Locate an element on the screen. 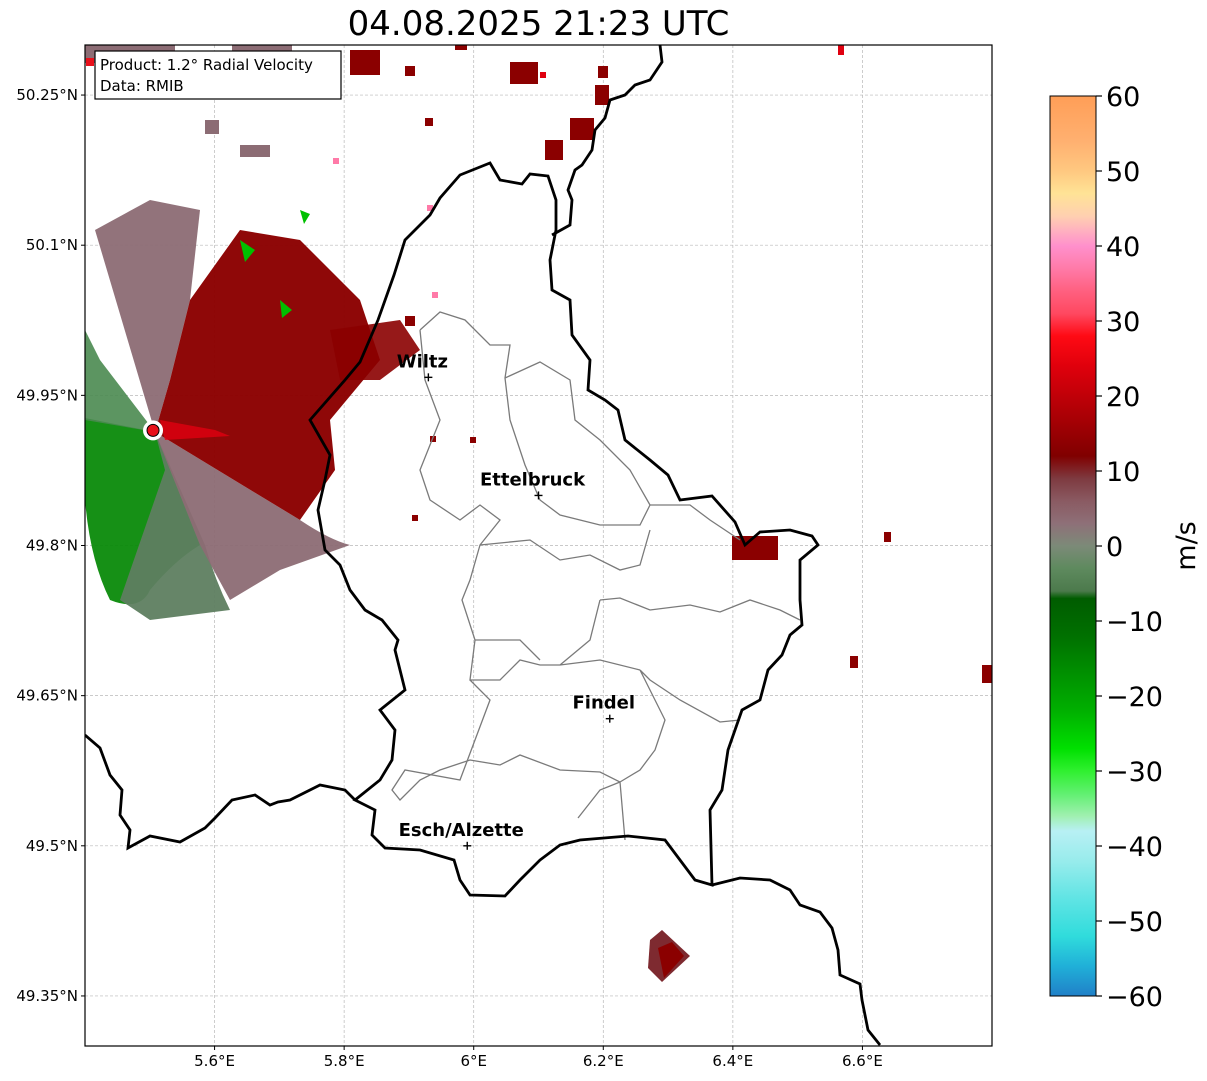 This screenshot has width=1207, height=1081. colorbar-tick-label: 40 is located at coordinates (1123, 247).